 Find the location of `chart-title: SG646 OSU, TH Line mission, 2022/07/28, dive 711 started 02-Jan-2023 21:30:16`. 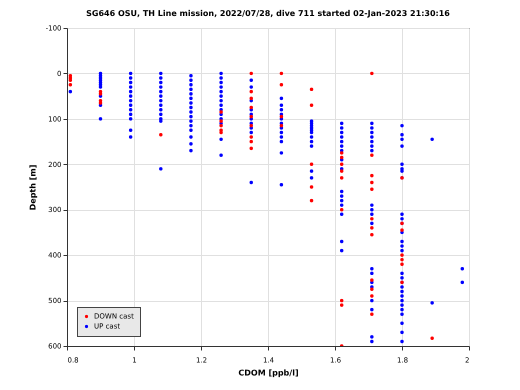

chart-title: SG646 OSU, TH Line mission, 2022/07/28, dive 711 started 02-Jan-2023 21:30:16 is located at coordinates (268, 13).